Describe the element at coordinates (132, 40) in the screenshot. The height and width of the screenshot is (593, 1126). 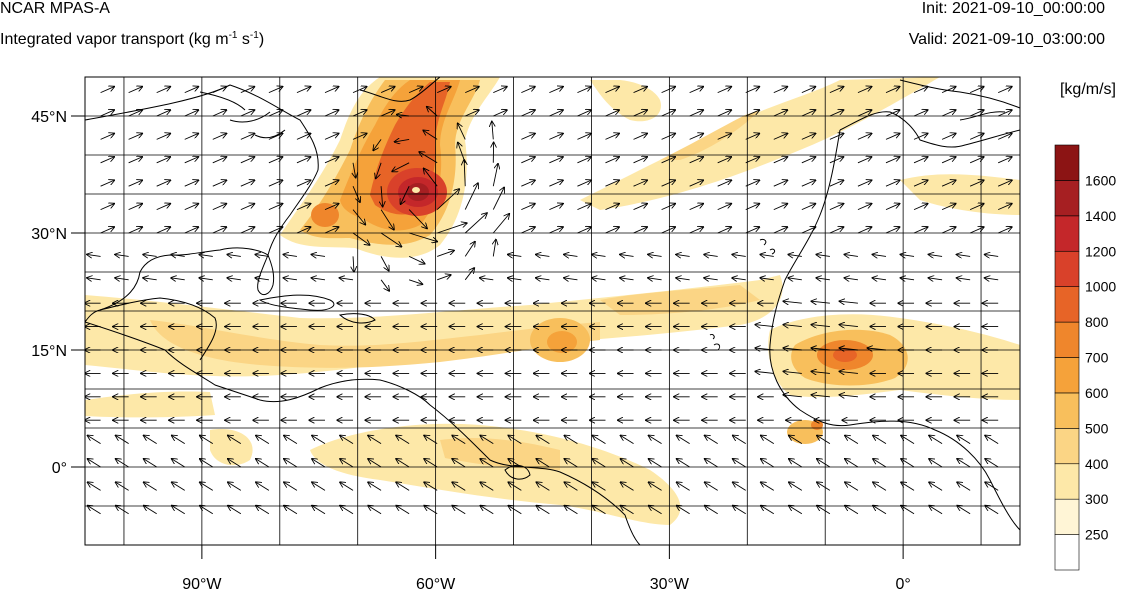
I see `field-title: Integrated vapor transport (kg m-1 s-1)` at that location.